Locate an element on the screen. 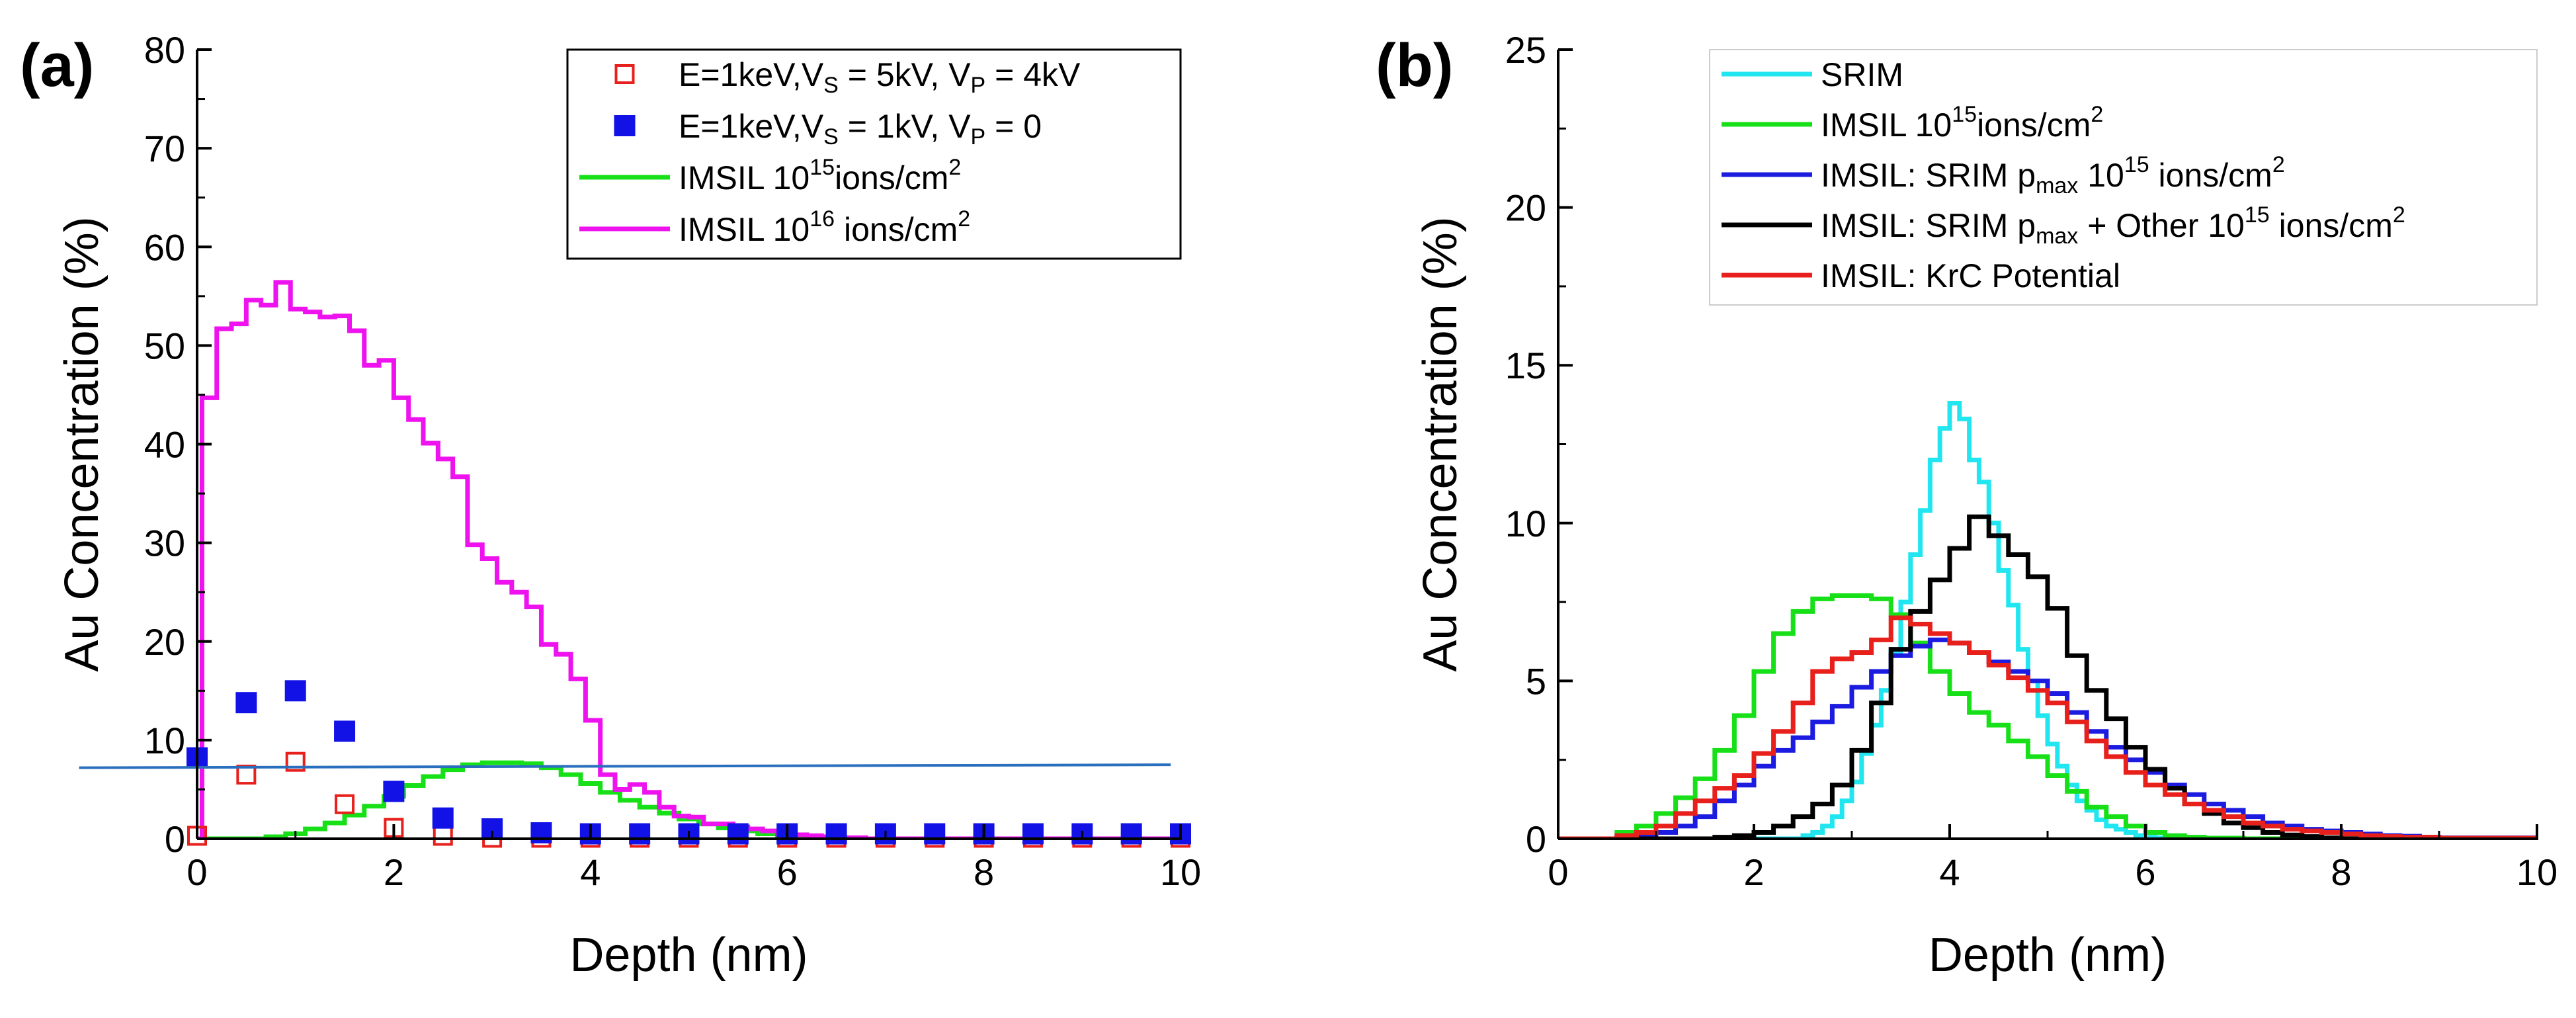 This screenshot has width=2576, height=1018. legend-label-part: + Other 10 is located at coordinates (2161, 225).